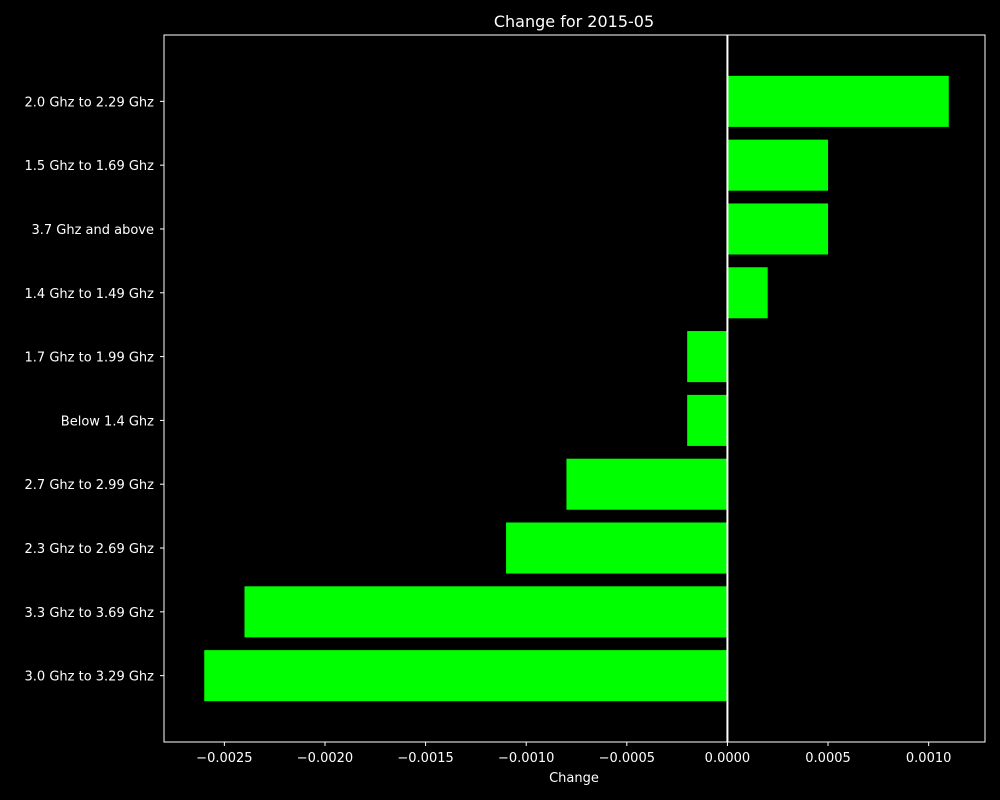  Describe the element at coordinates (929, 758) in the screenshot. I see `x-tick-label: 0.0010` at that location.